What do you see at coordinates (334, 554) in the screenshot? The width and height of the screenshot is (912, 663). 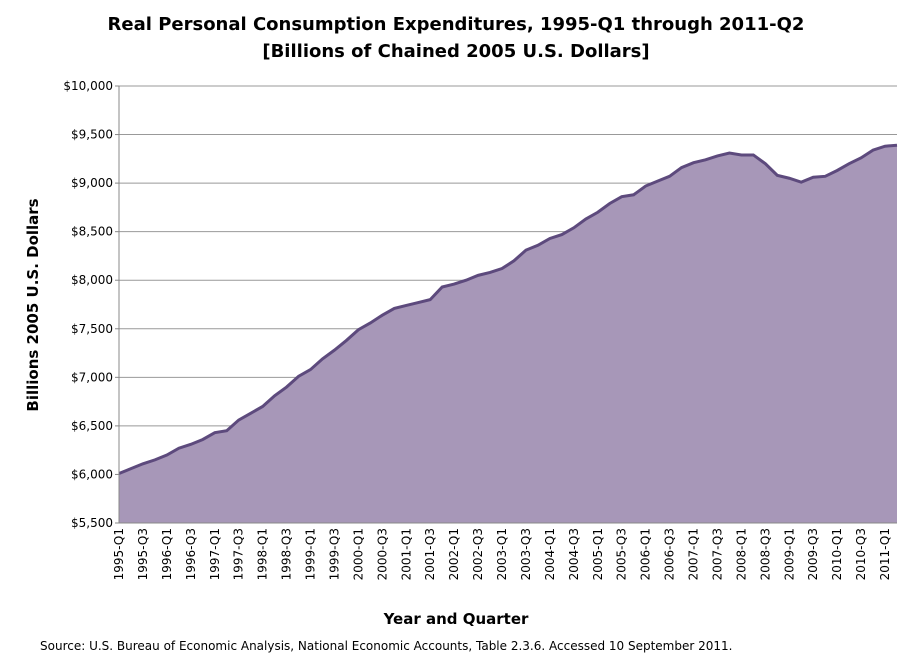 I see `x-tick-label: 1999-Q3` at bounding box center [334, 554].